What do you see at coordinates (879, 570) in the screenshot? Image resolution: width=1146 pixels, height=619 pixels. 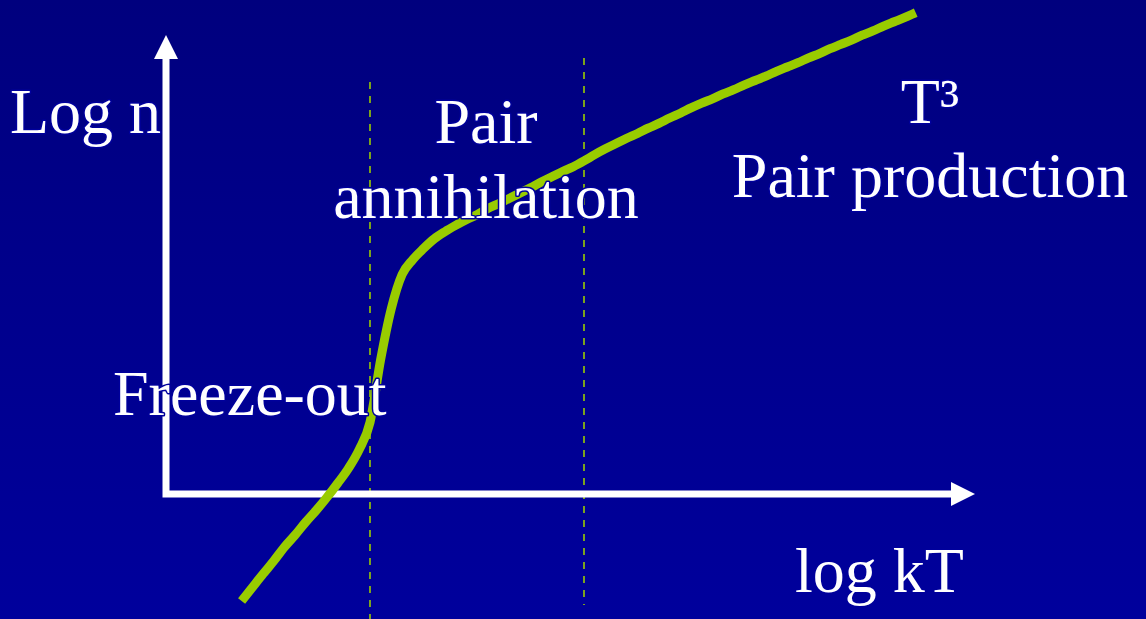 I see `x-axis-title: log kT` at bounding box center [879, 570].